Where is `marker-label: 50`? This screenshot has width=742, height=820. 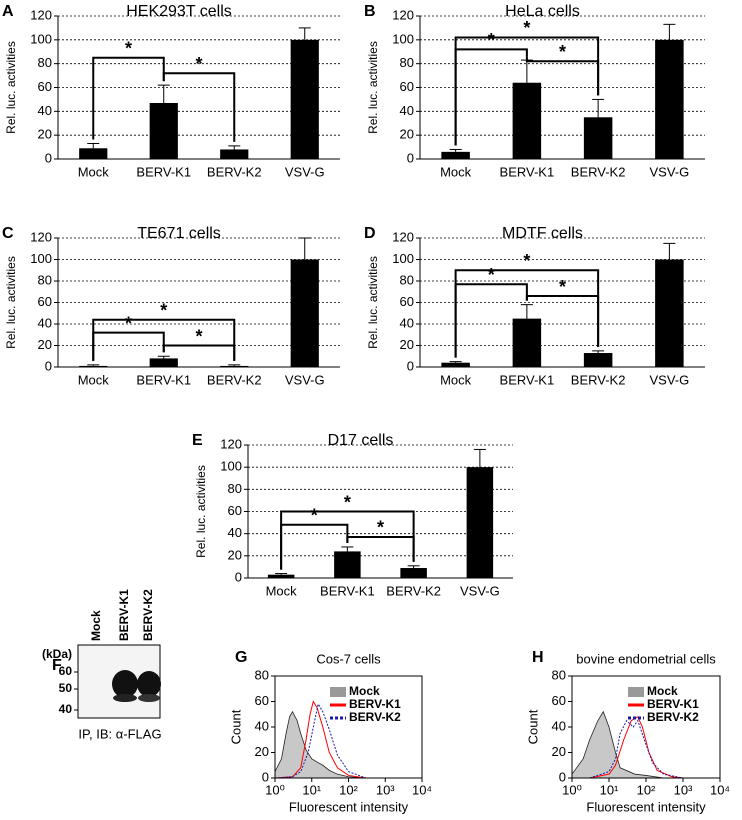
marker-label: 50 is located at coordinates (66, 688).